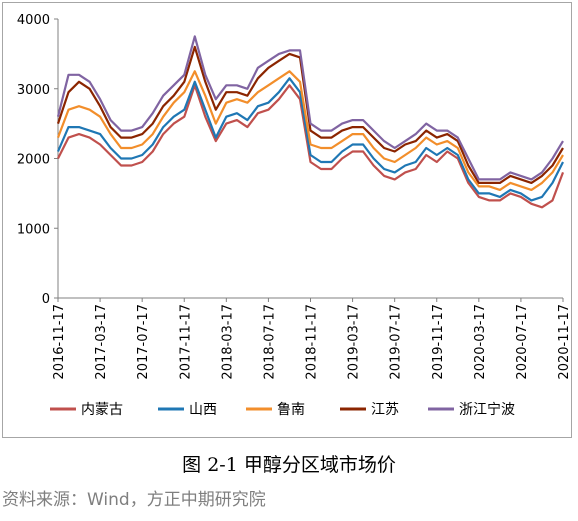 Image resolution: width=578 pixels, height=521 pixels. I want to click on x-tick-label: 2019-07-17, so click(396, 342).